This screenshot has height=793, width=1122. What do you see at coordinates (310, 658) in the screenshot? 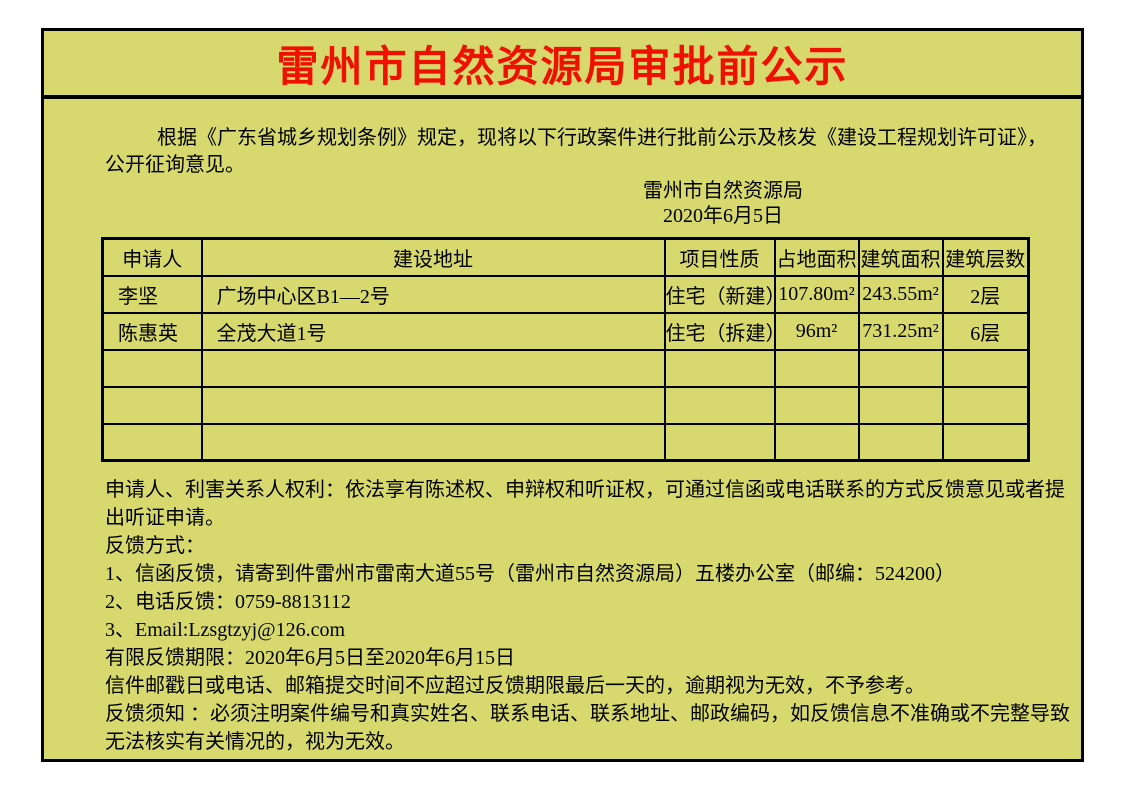
I see `notice-line: 有限反馈期限：2020年6月5日至2020年6月15日` at bounding box center [310, 658].